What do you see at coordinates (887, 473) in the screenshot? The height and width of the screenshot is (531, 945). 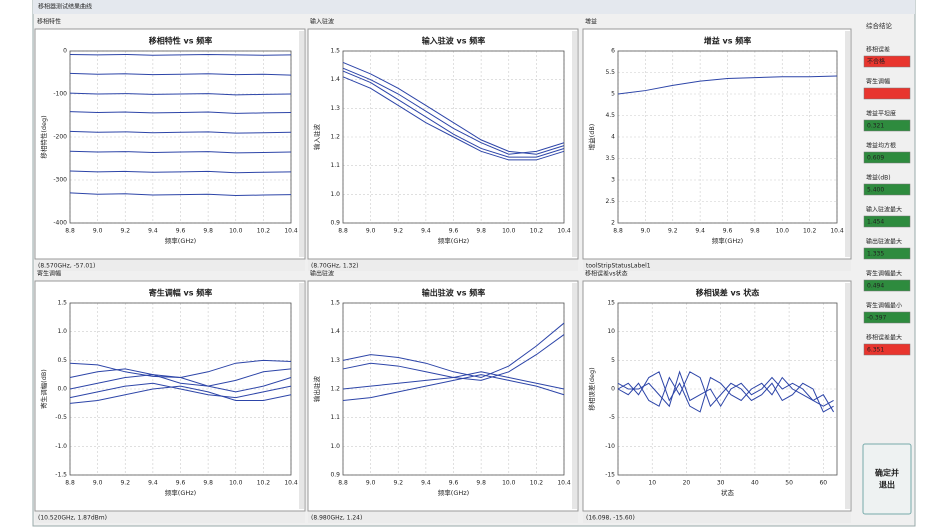 I see `button-label: 确定并` at bounding box center [887, 473].